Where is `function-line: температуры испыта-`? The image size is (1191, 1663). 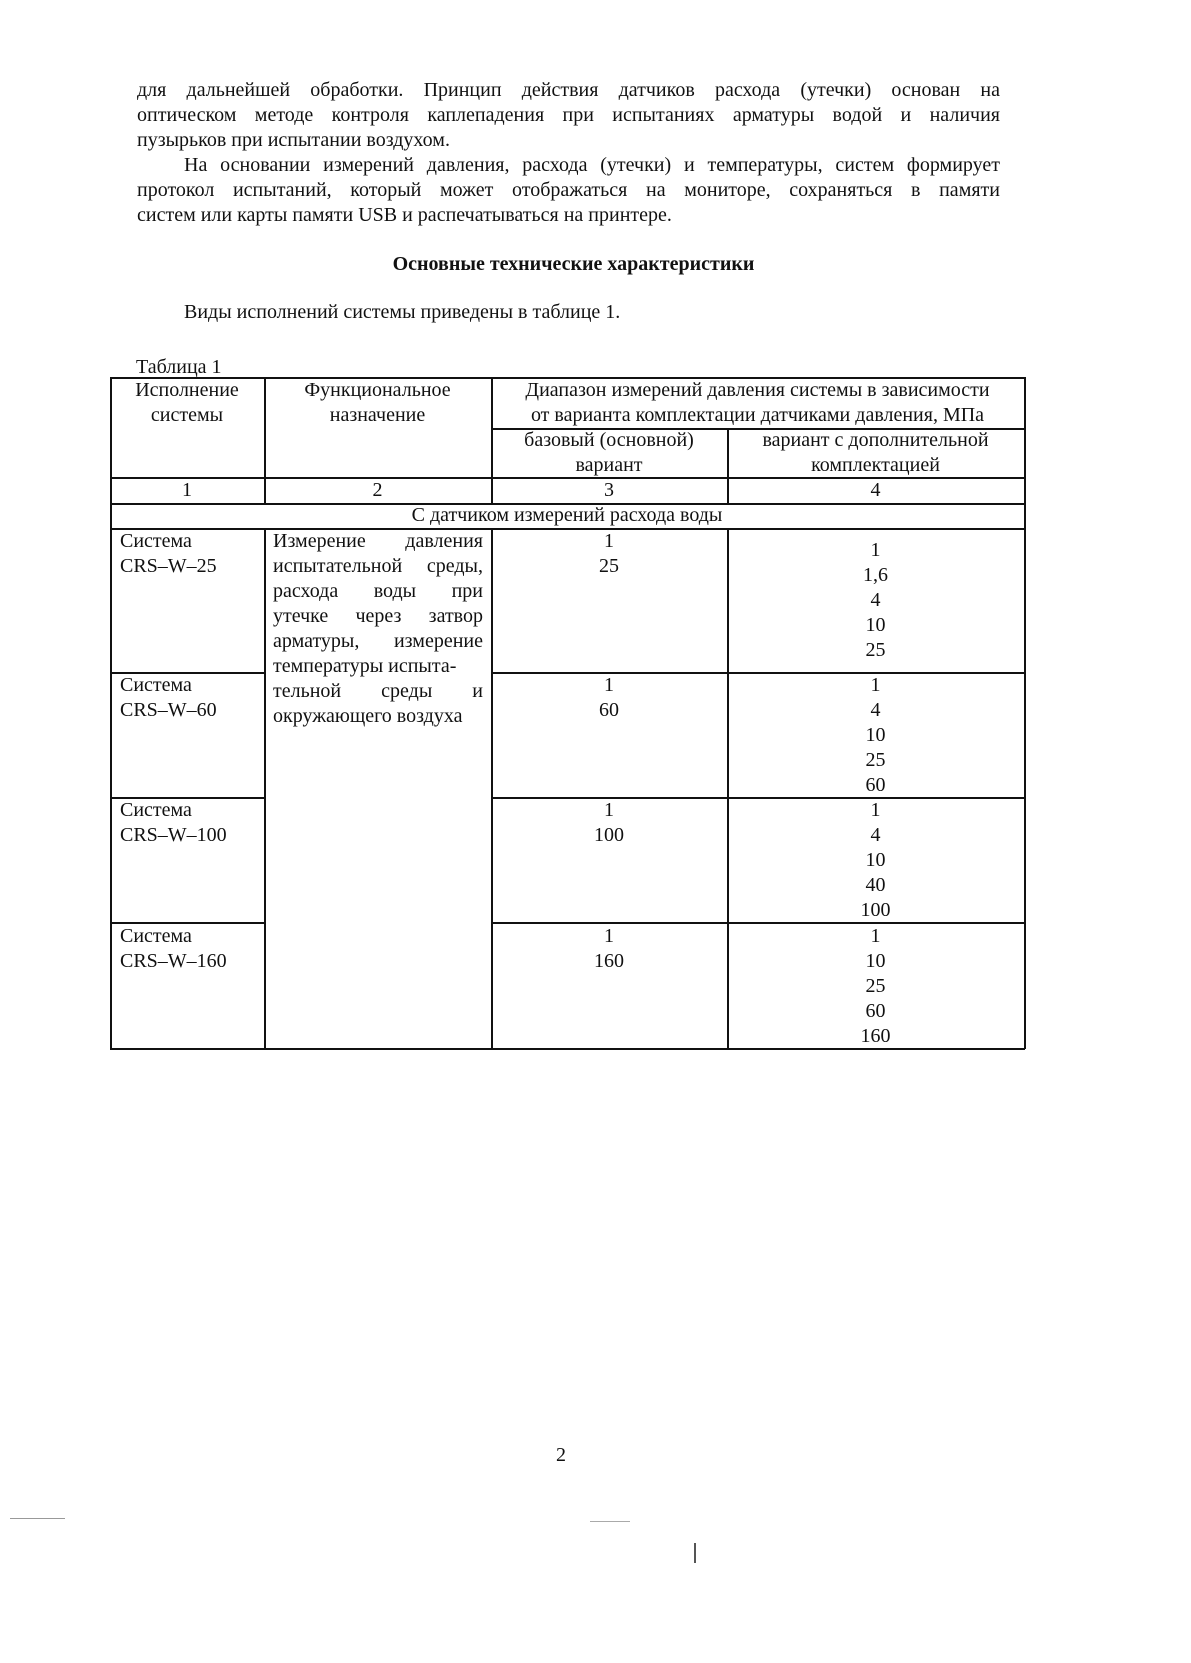 function-line: температуры испыта- is located at coordinates (365, 666).